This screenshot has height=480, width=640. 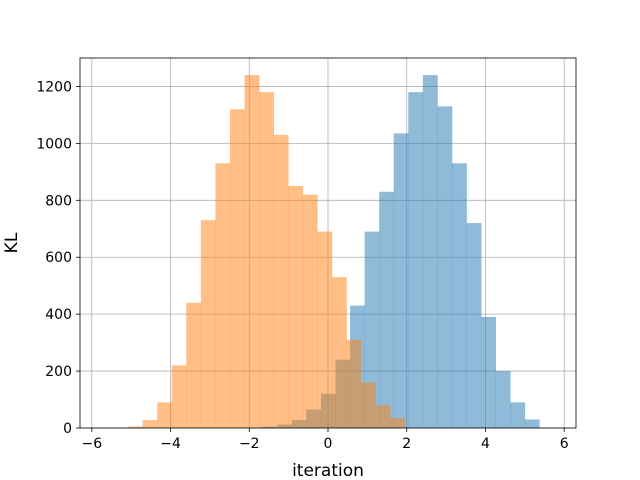 What do you see at coordinates (328, 444) in the screenshot?
I see `x-tick-label: 0` at bounding box center [328, 444].